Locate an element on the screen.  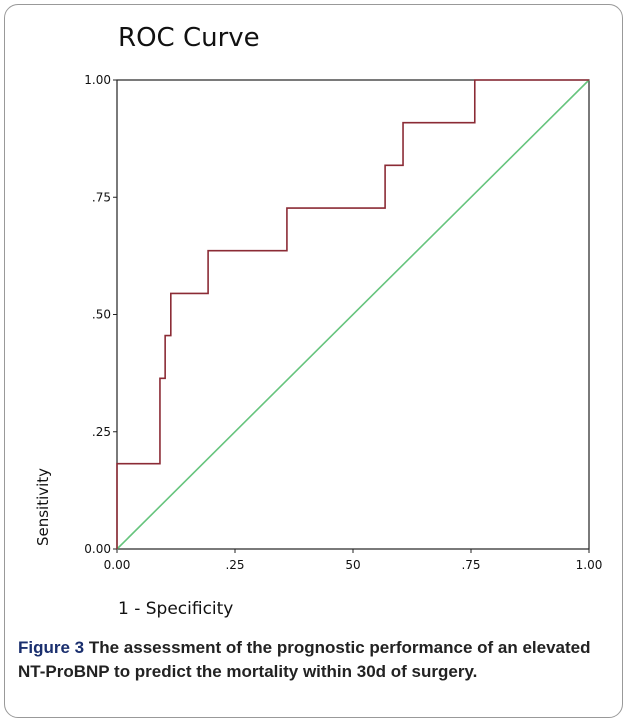
y-axis-label: Sensitivity is located at coordinates (43, 507).